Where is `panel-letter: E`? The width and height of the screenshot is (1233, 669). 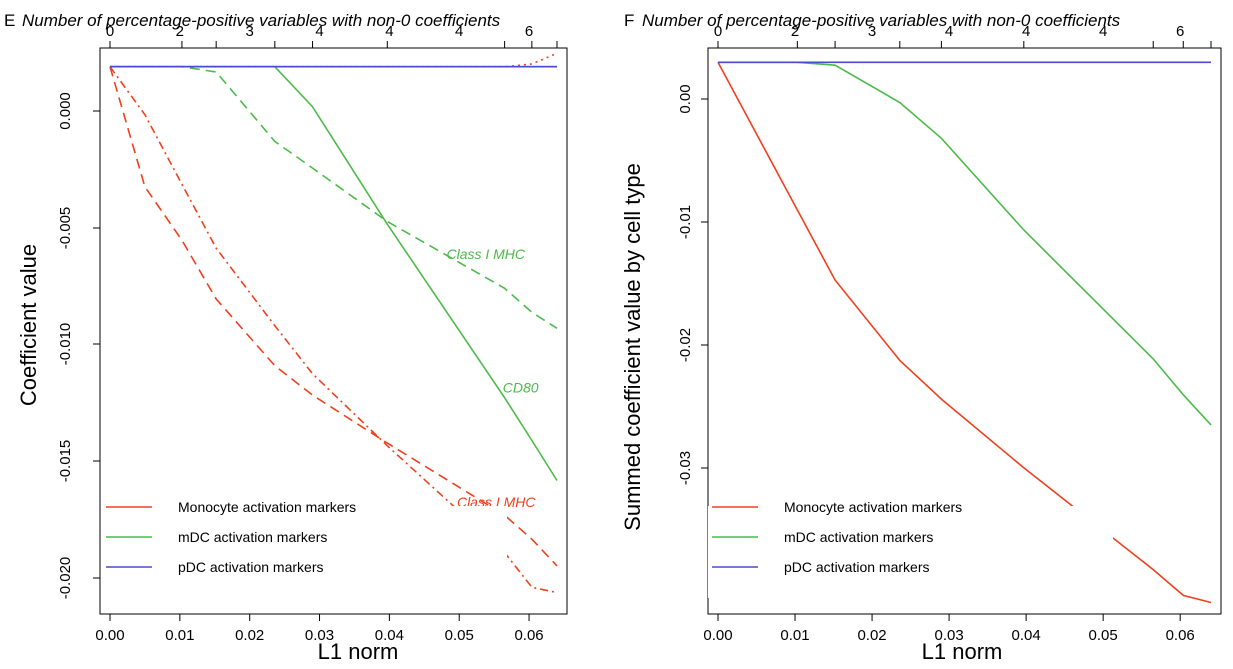 panel-letter: E is located at coordinates (9, 20).